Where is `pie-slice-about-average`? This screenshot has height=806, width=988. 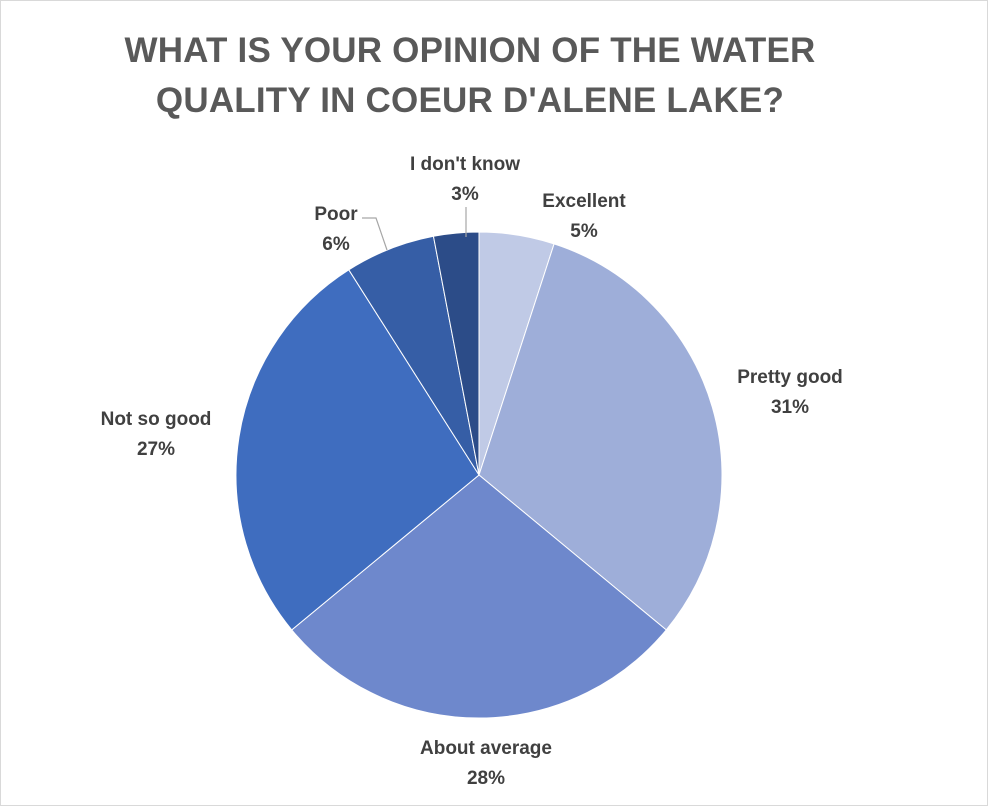 pie-slice-about-average is located at coordinates (479, 596).